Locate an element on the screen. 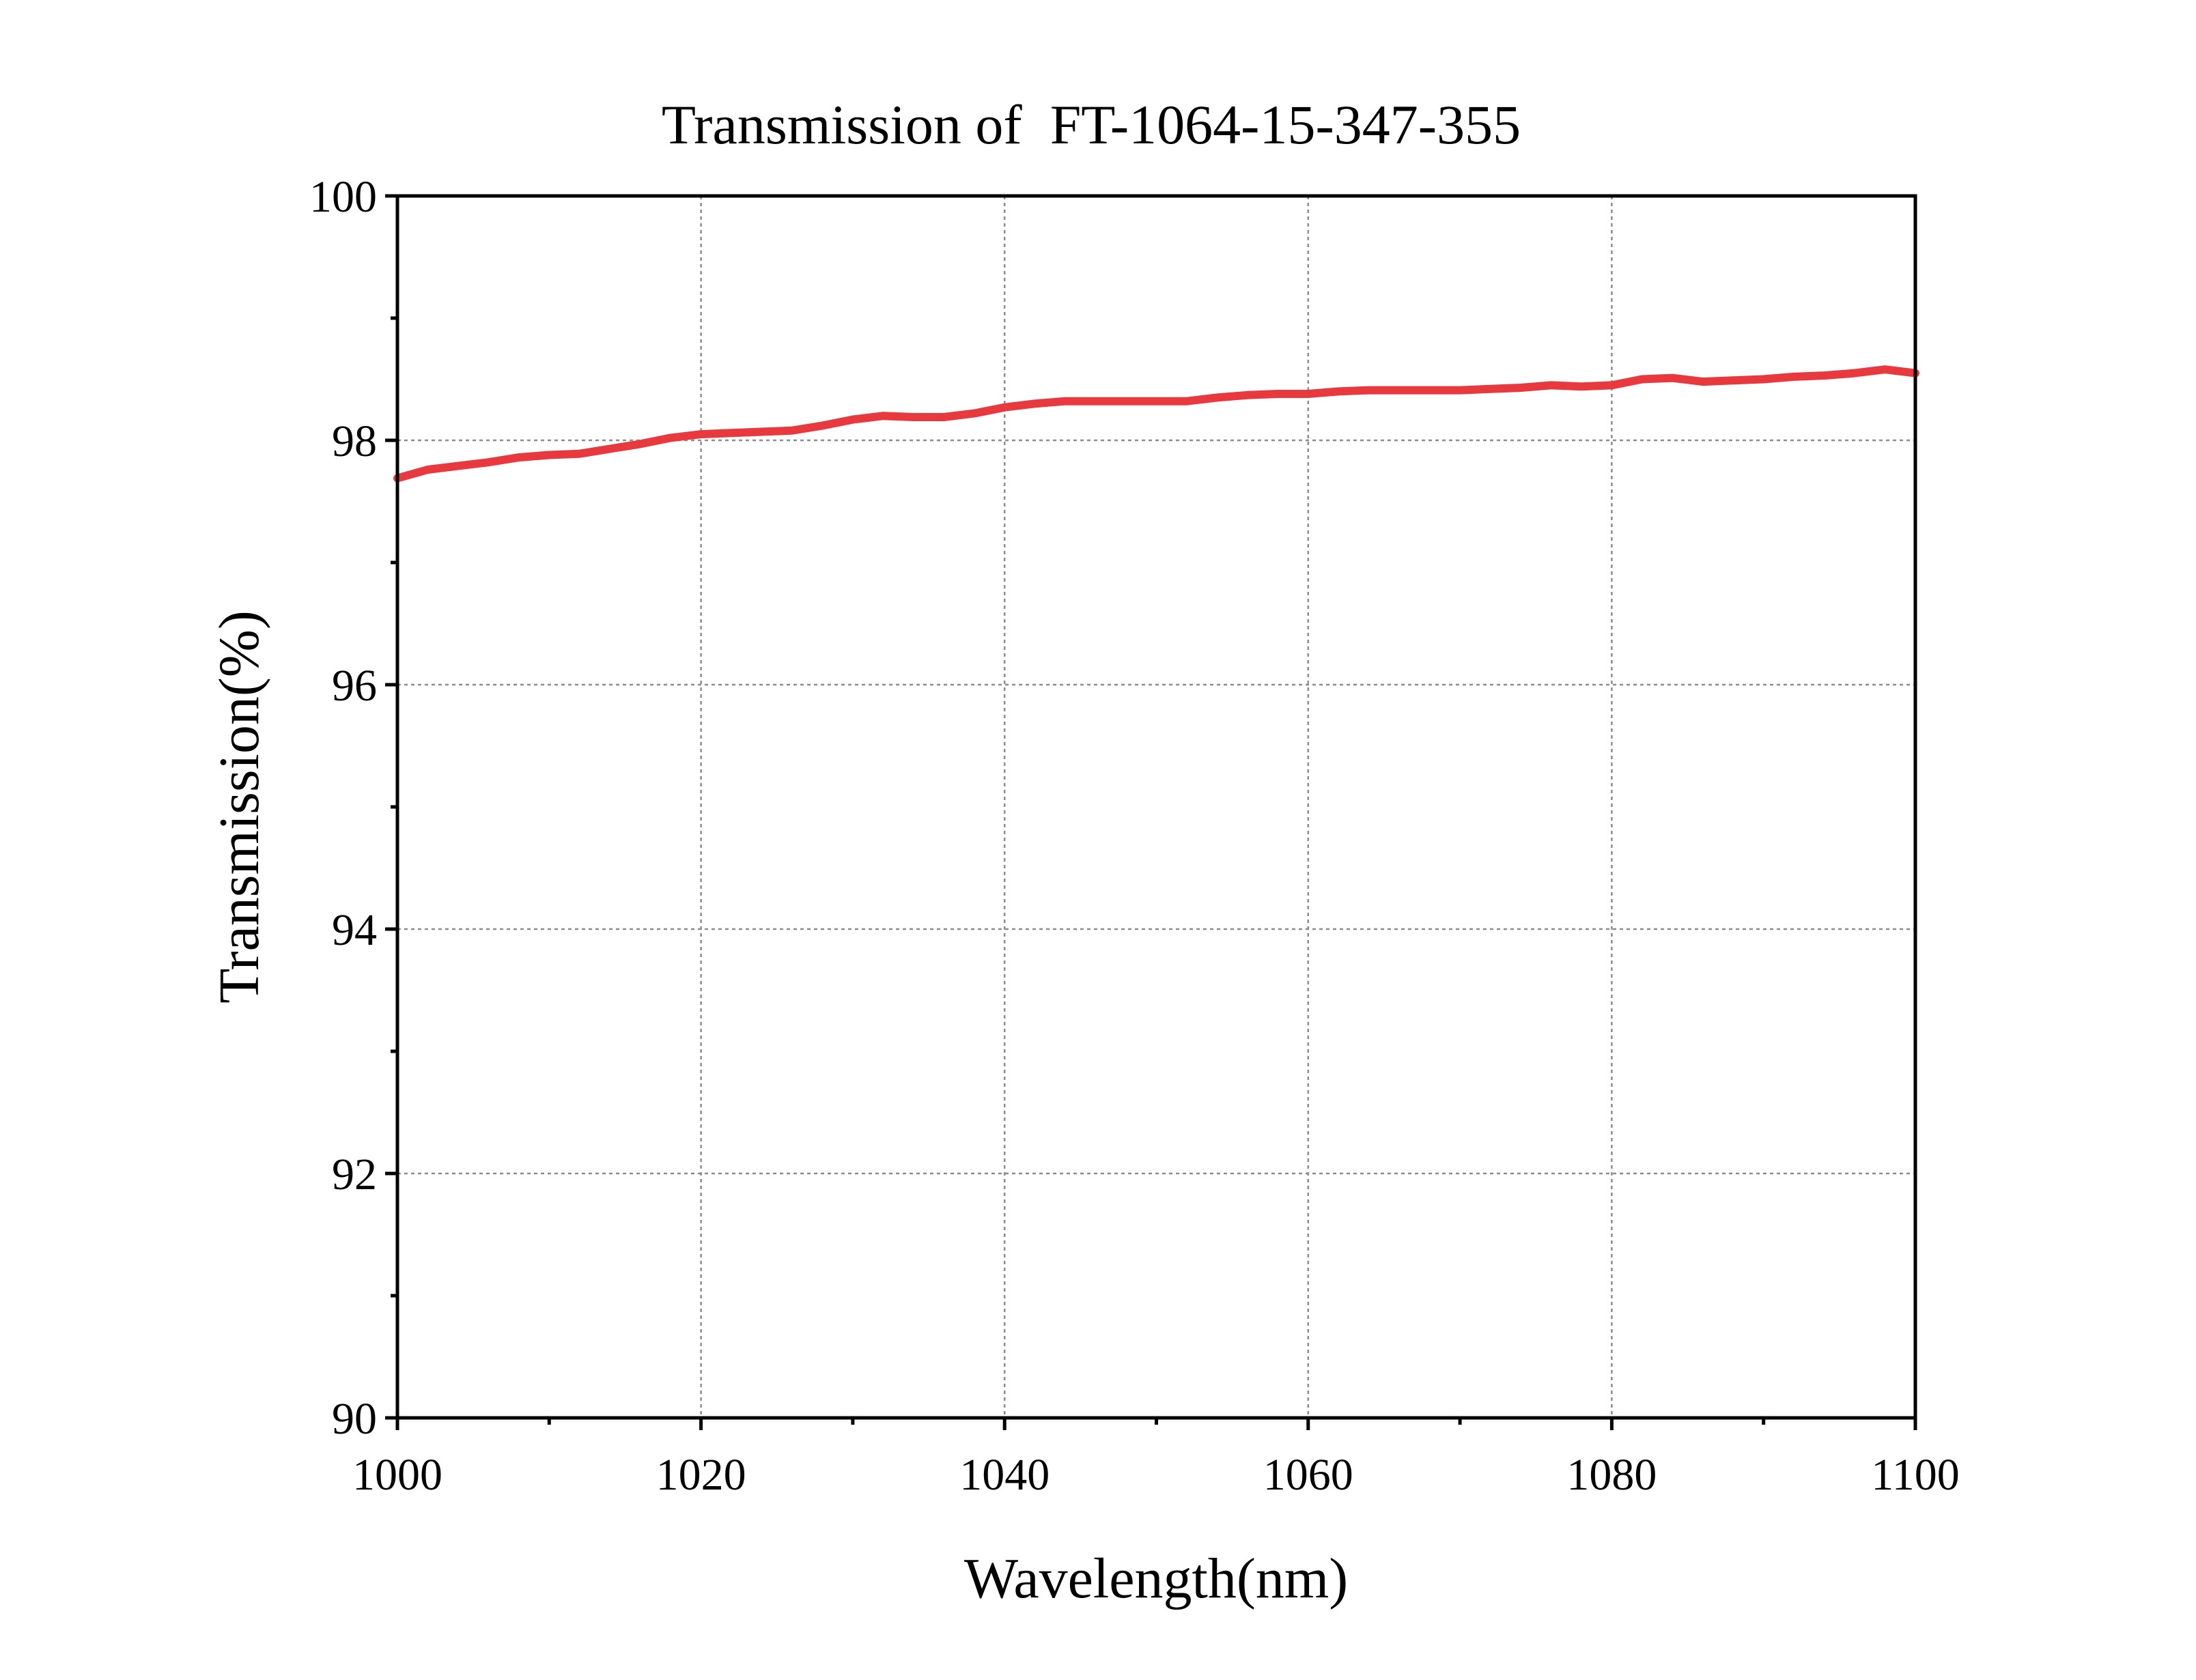 The image size is (2196, 1680). x-tick-label: 1000 is located at coordinates (397, 1475).